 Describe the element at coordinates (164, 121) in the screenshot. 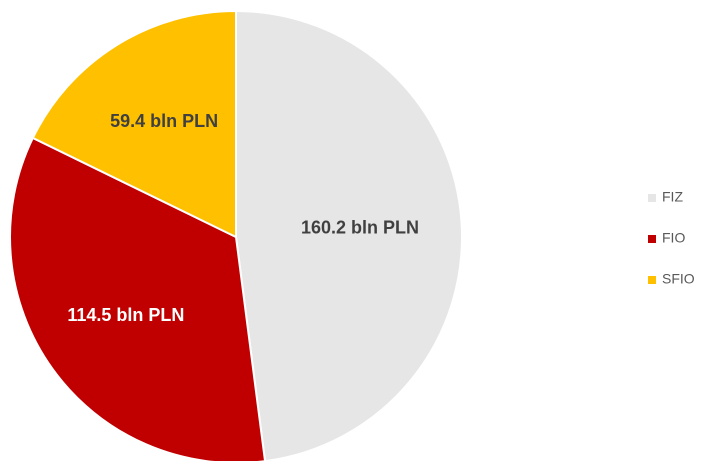

I see `slice-label: 59.4 bln PLN` at that location.